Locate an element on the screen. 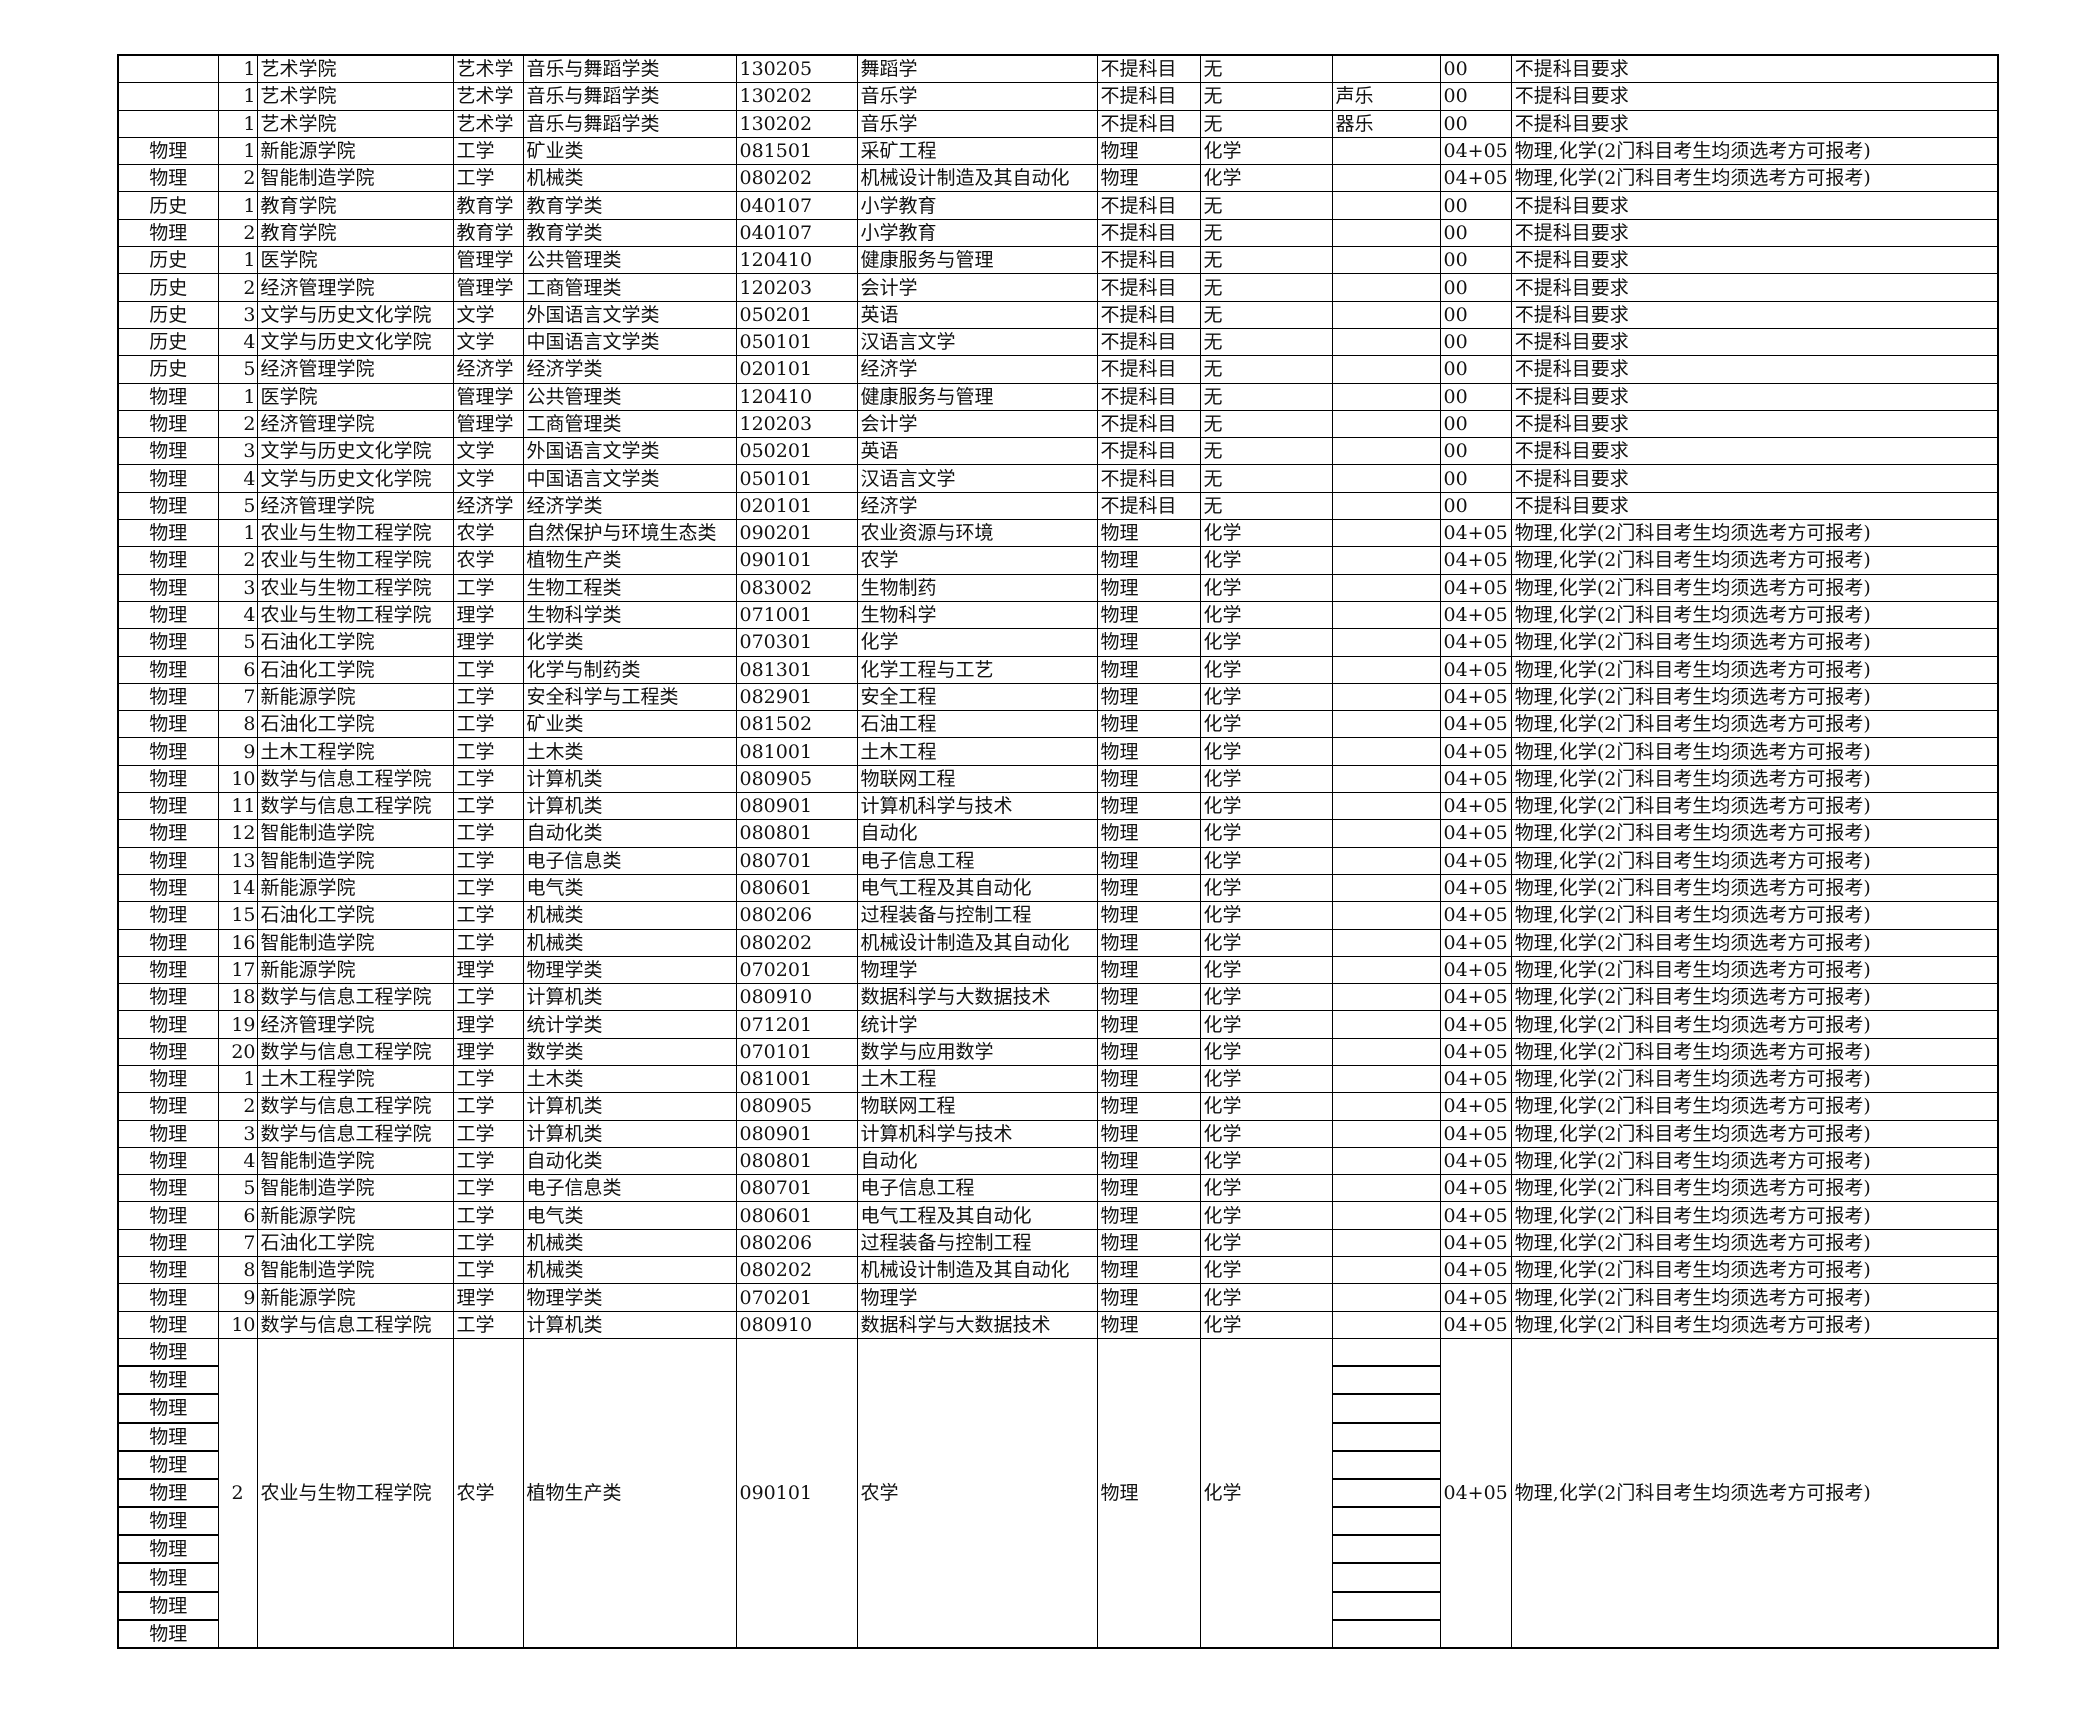 The height and width of the screenshot is (1736, 2100). major-name-cell: 数据科学与大数据技术 is located at coordinates (977, 997).